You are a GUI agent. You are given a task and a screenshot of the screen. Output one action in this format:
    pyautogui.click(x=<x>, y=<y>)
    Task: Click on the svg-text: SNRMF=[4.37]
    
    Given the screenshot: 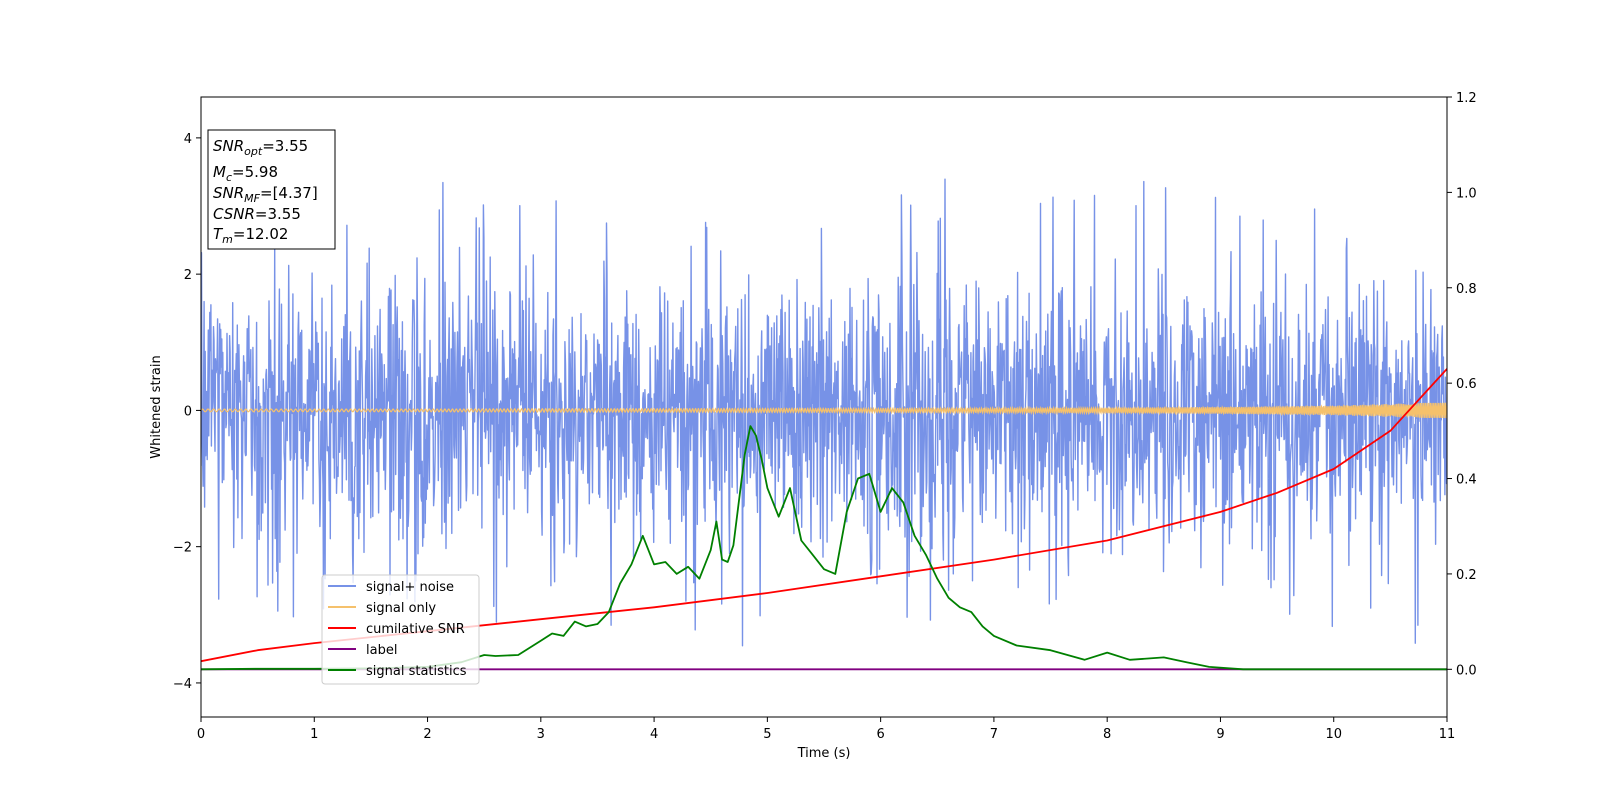 What is the action you would take?
    pyautogui.click(x=265, y=194)
    